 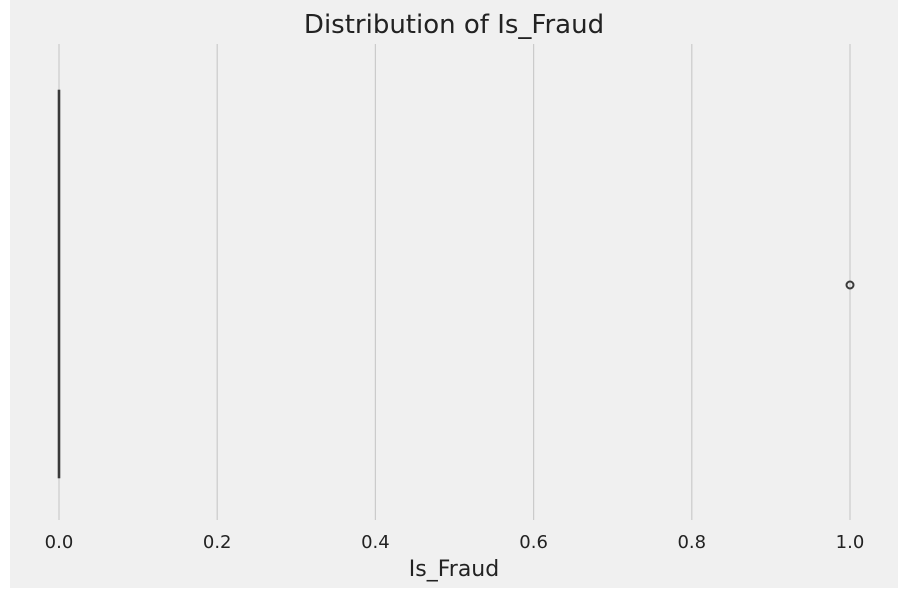 I want to click on x-tick-labels: 0.0 0.2 0.4 0.6 0.8 1.0, so click(x=455, y=542).